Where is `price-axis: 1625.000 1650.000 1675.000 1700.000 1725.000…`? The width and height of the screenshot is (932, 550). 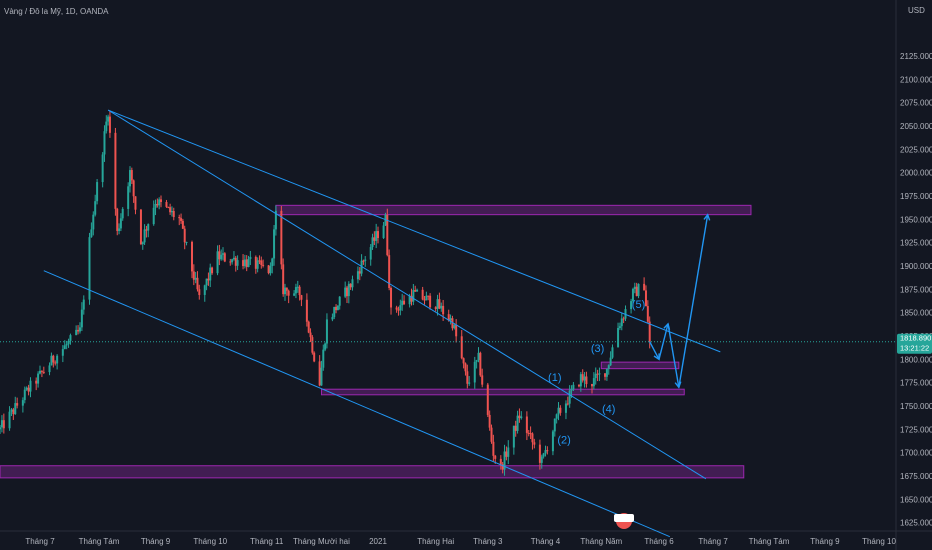
price-axis: 1625.000 1650.000 1675.000 1700.000 1725.000… is located at coordinates (916, 290).